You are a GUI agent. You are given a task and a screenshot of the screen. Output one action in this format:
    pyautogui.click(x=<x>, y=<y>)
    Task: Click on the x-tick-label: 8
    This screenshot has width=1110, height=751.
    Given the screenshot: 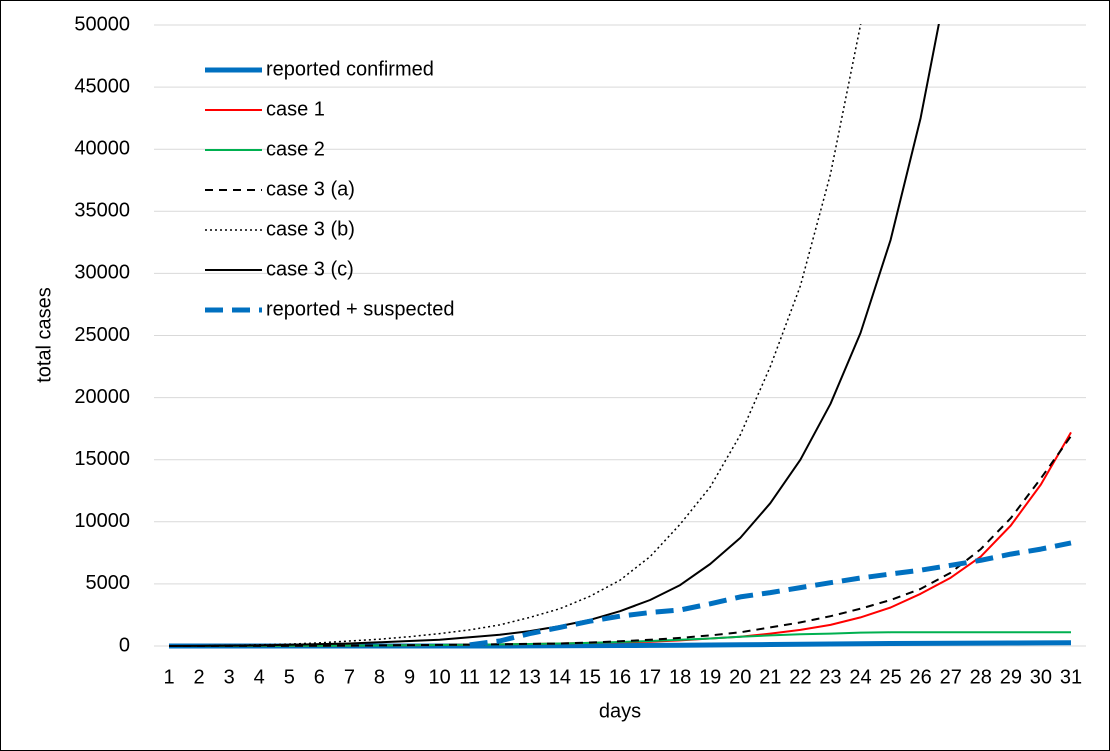 What is the action you would take?
    pyautogui.click(x=379, y=677)
    